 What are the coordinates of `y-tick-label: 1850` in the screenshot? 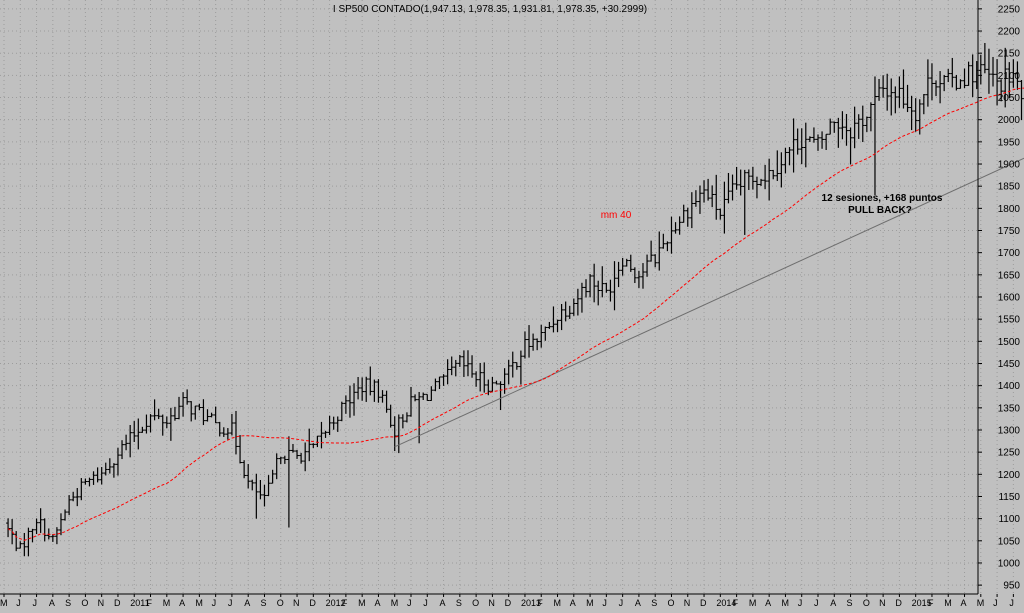 It's located at (1009, 187).